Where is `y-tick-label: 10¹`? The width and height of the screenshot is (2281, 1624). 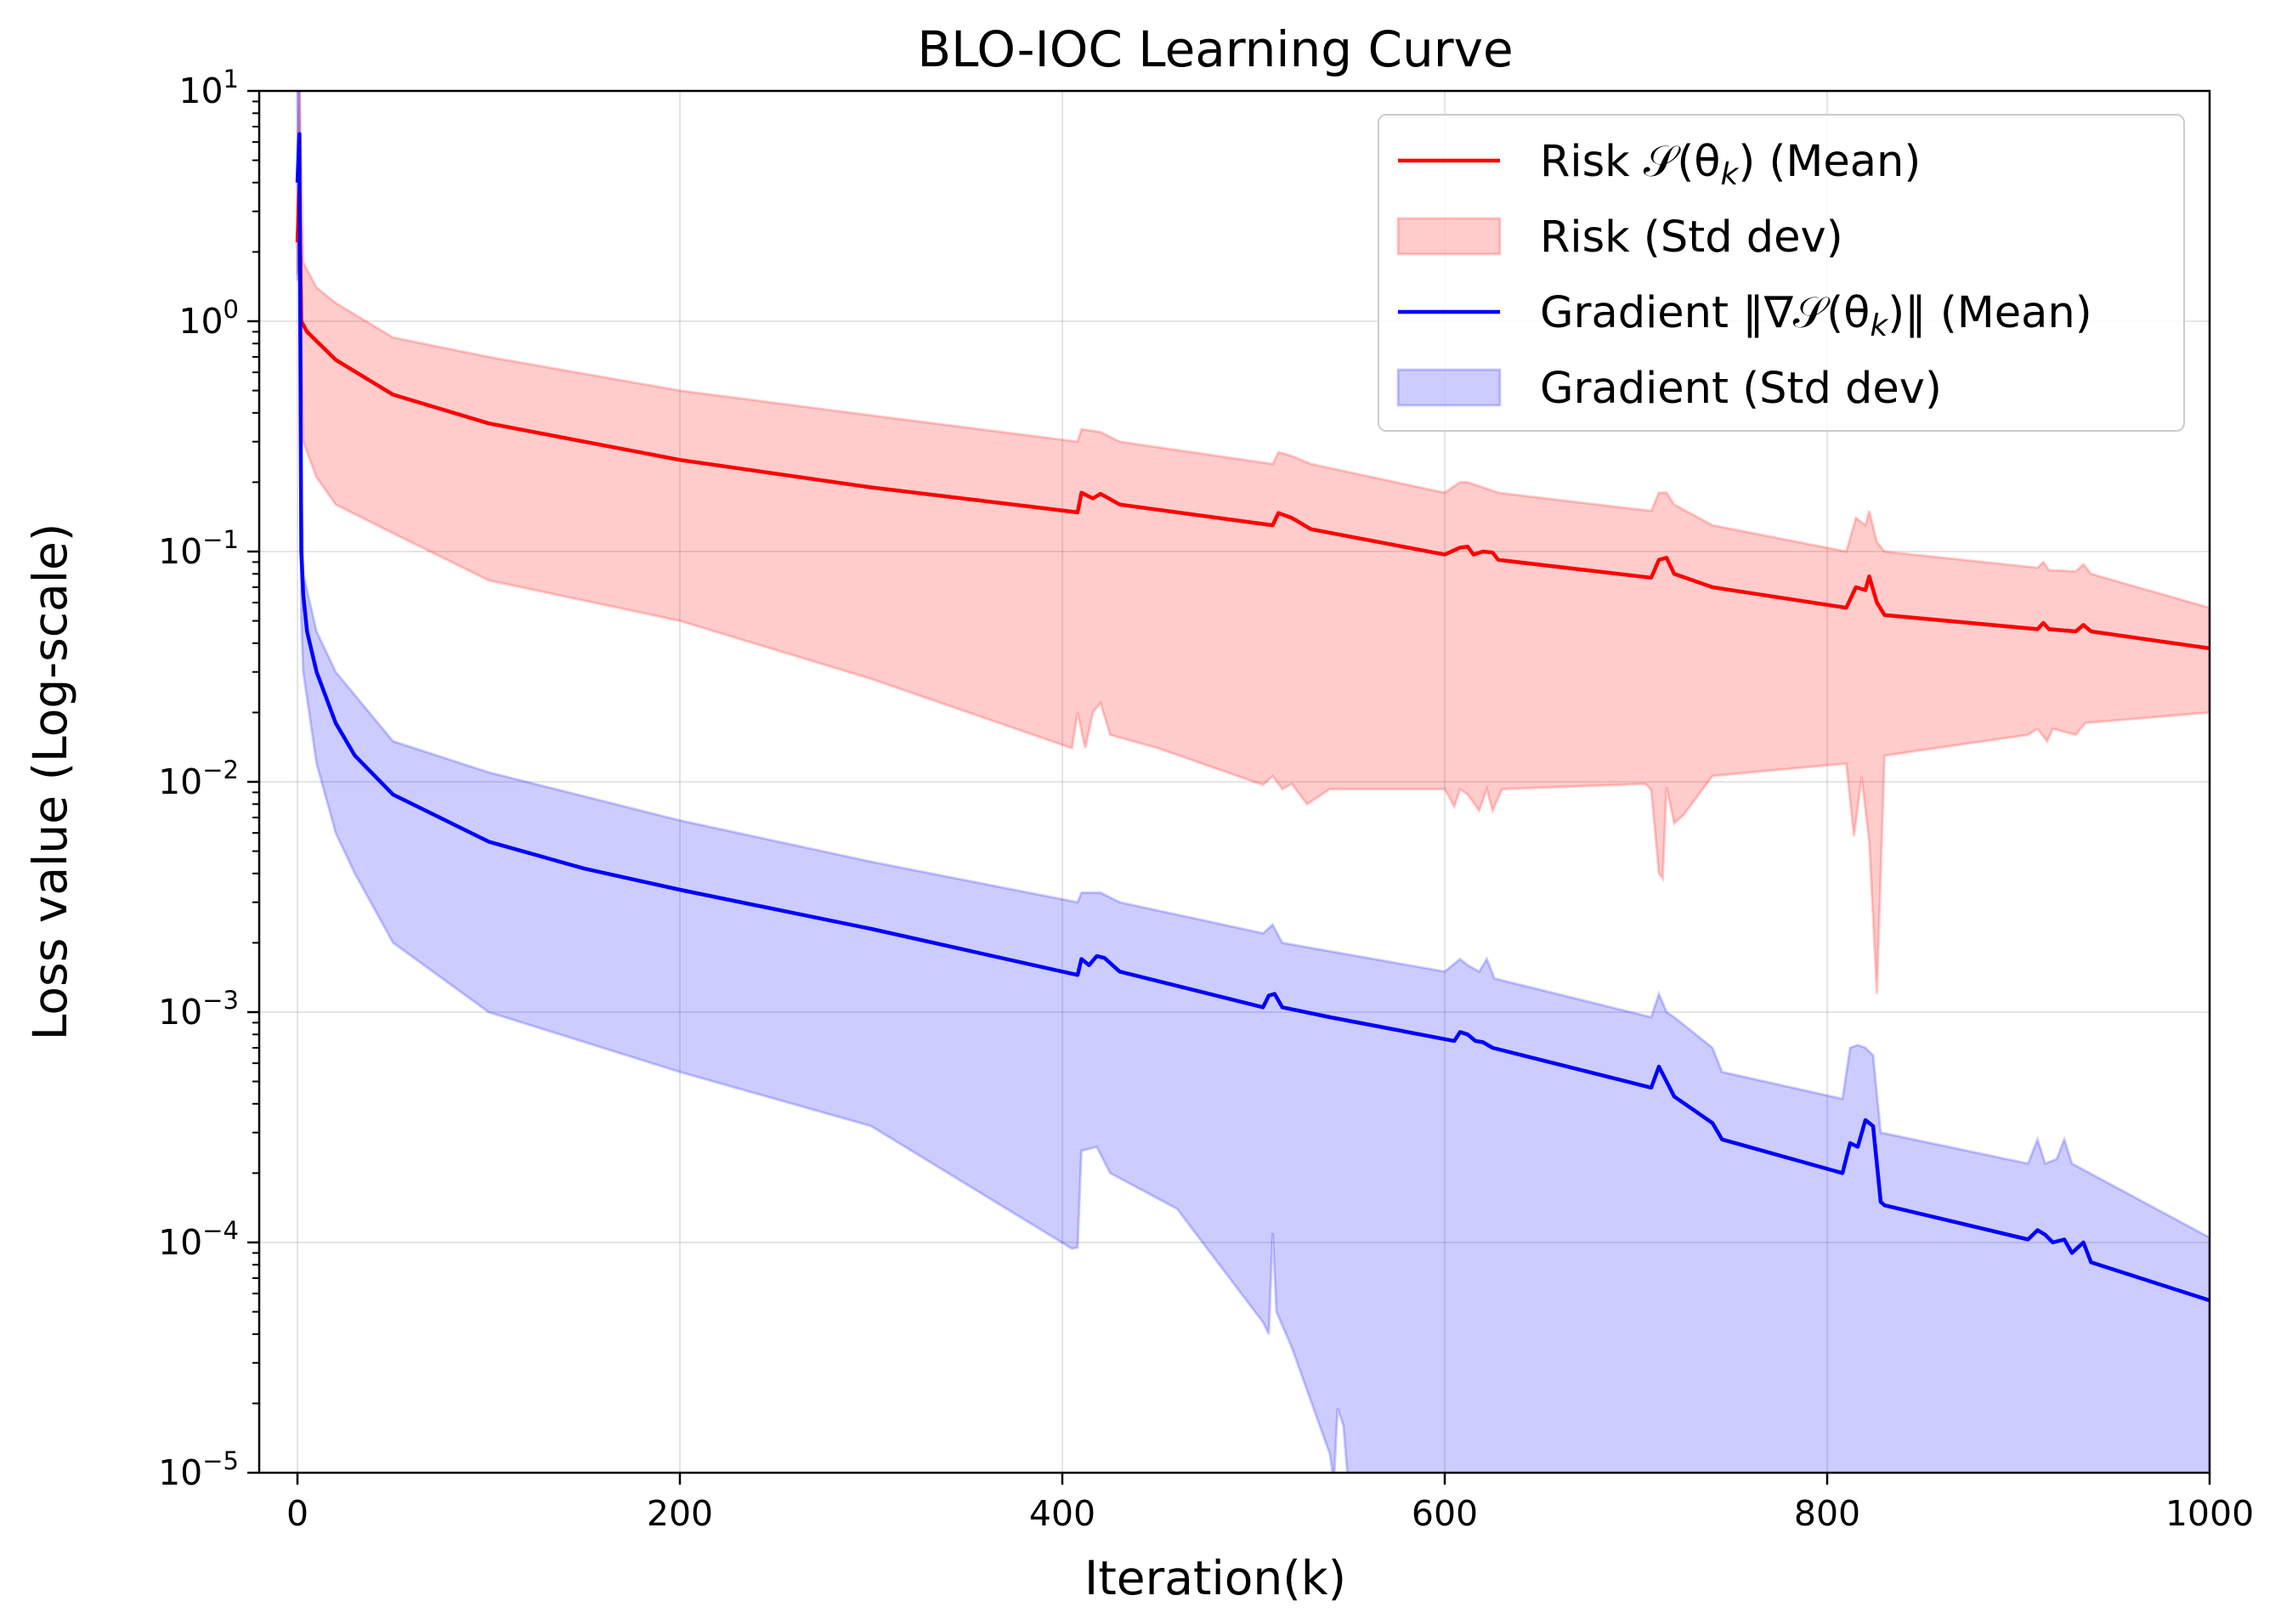
y-tick-label: 10¹ is located at coordinates (208, 88).